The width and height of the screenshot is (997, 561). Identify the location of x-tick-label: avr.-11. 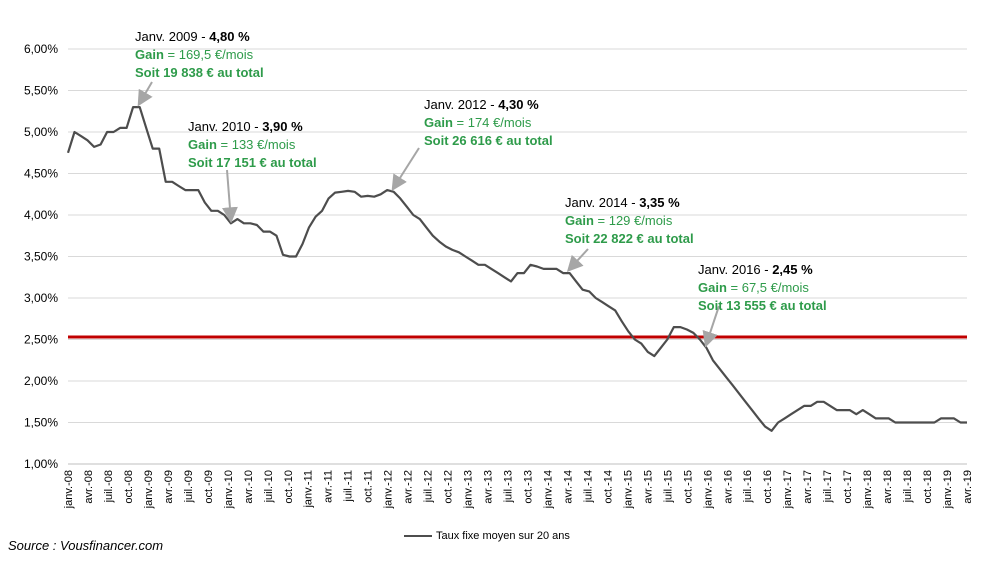
(329, 486).